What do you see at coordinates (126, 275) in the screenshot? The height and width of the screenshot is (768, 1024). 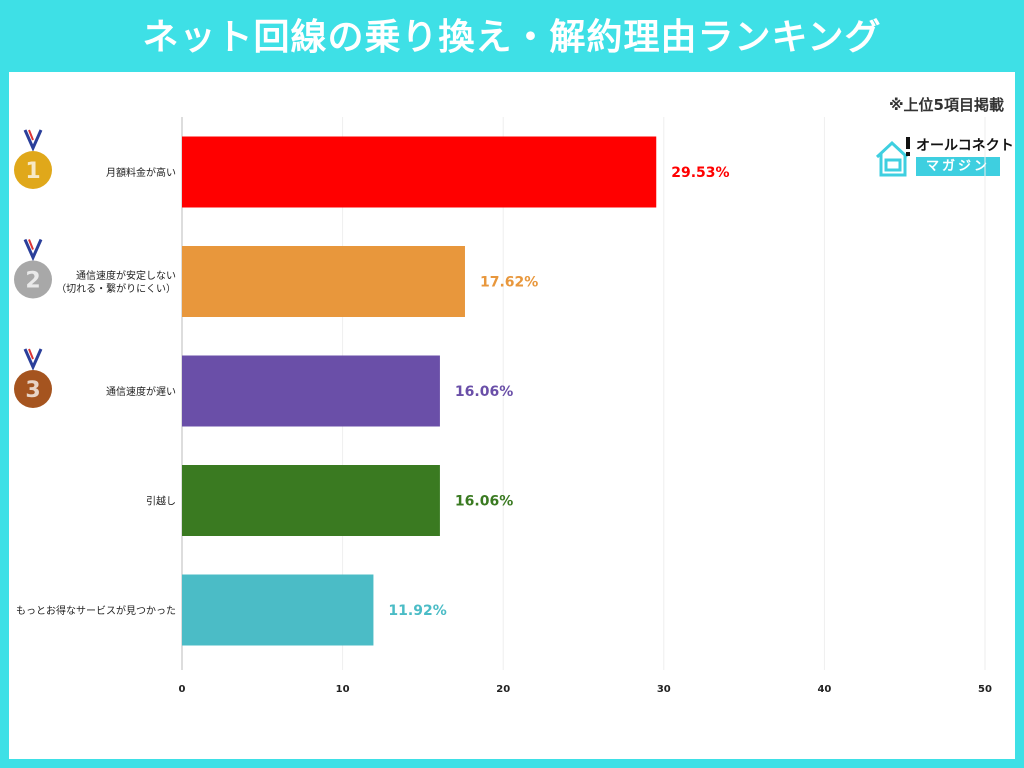 I see `category-label: 通信速度が安定しない` at bounding box center [126, 275].